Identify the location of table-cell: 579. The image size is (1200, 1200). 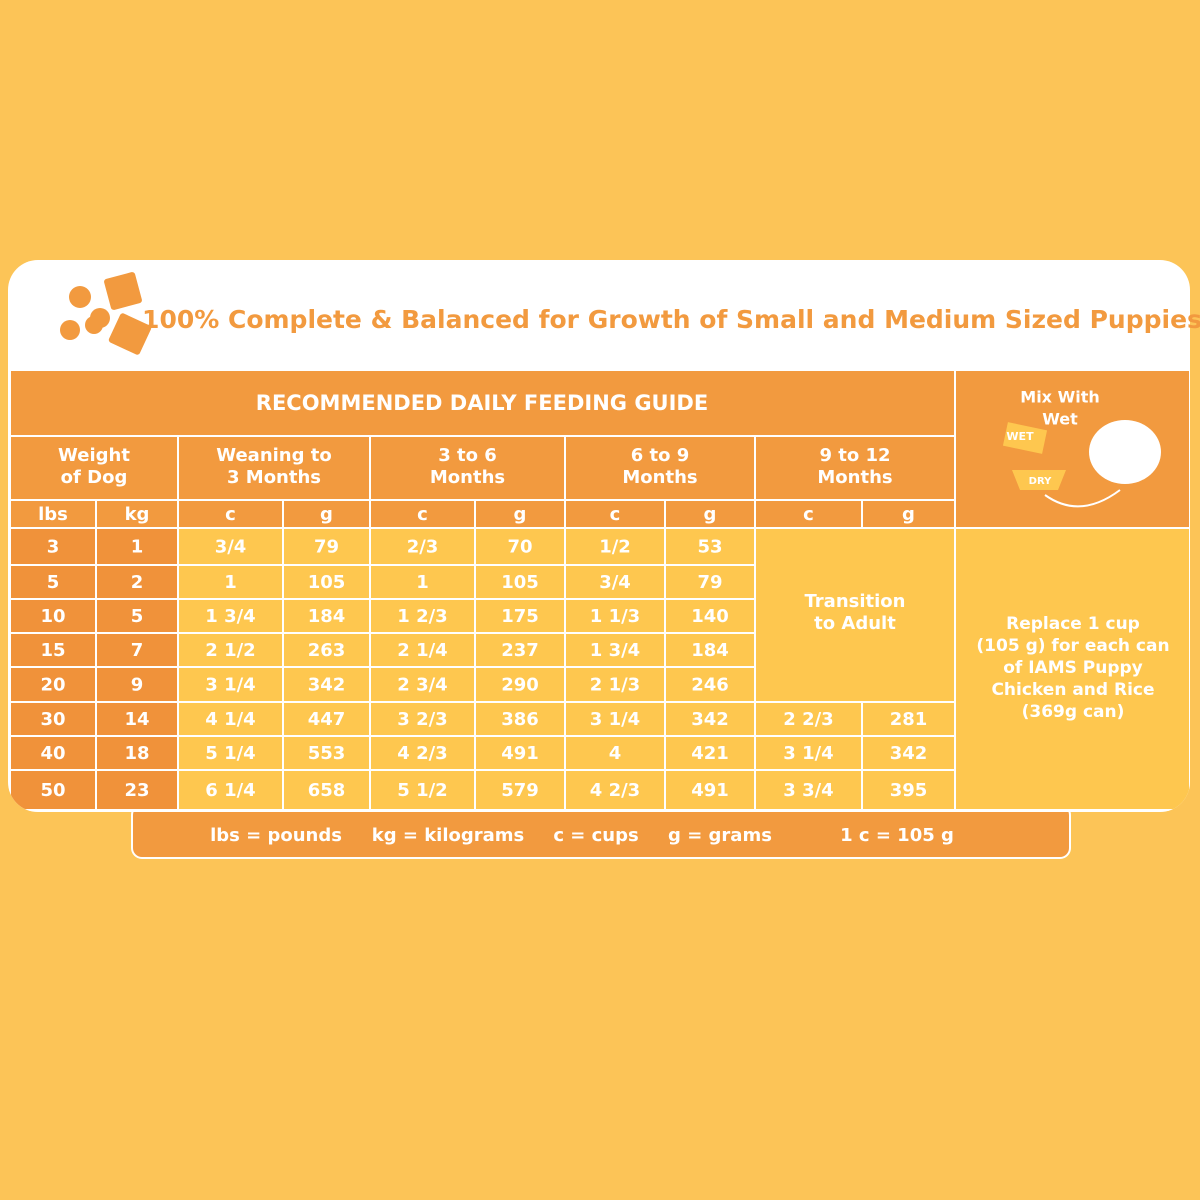
(520, 790).